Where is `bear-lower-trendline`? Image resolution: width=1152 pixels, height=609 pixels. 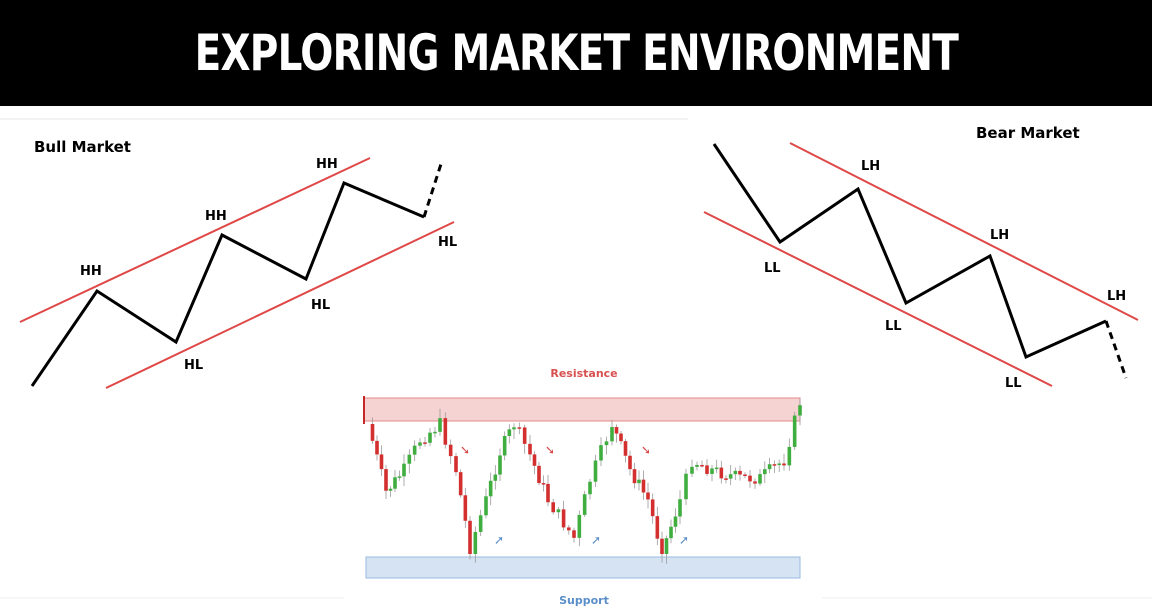 bear-lower-trendline is located at coordinates (878, 299).